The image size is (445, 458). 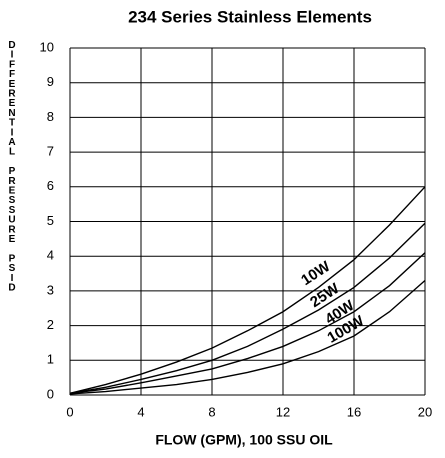 I want to click on y-tick-label: 10, so click(x=47, y=46).